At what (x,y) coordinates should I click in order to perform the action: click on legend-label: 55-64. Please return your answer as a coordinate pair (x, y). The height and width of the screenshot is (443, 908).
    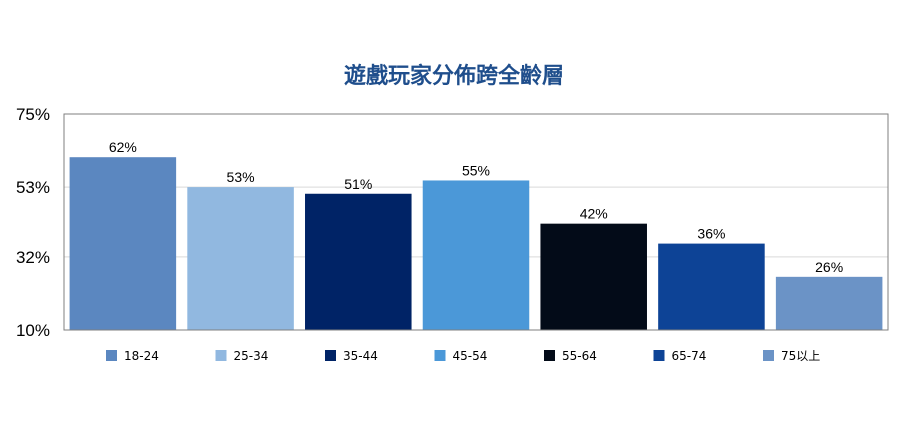
    Looking at the image, I should click on (579, 356).